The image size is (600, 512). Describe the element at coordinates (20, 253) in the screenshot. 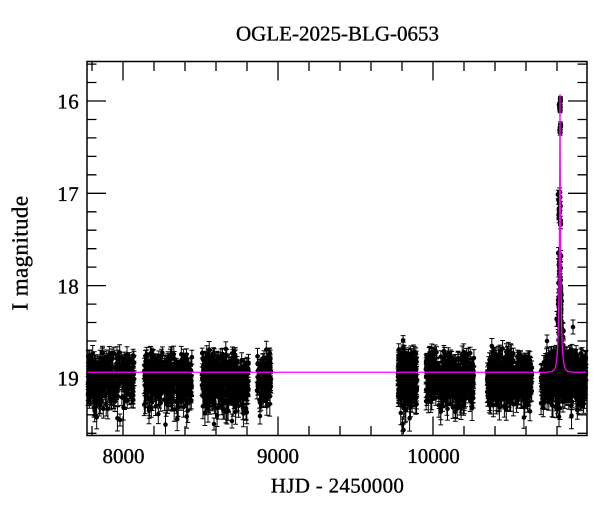

I see `svg-text: I magnitude` at that location.